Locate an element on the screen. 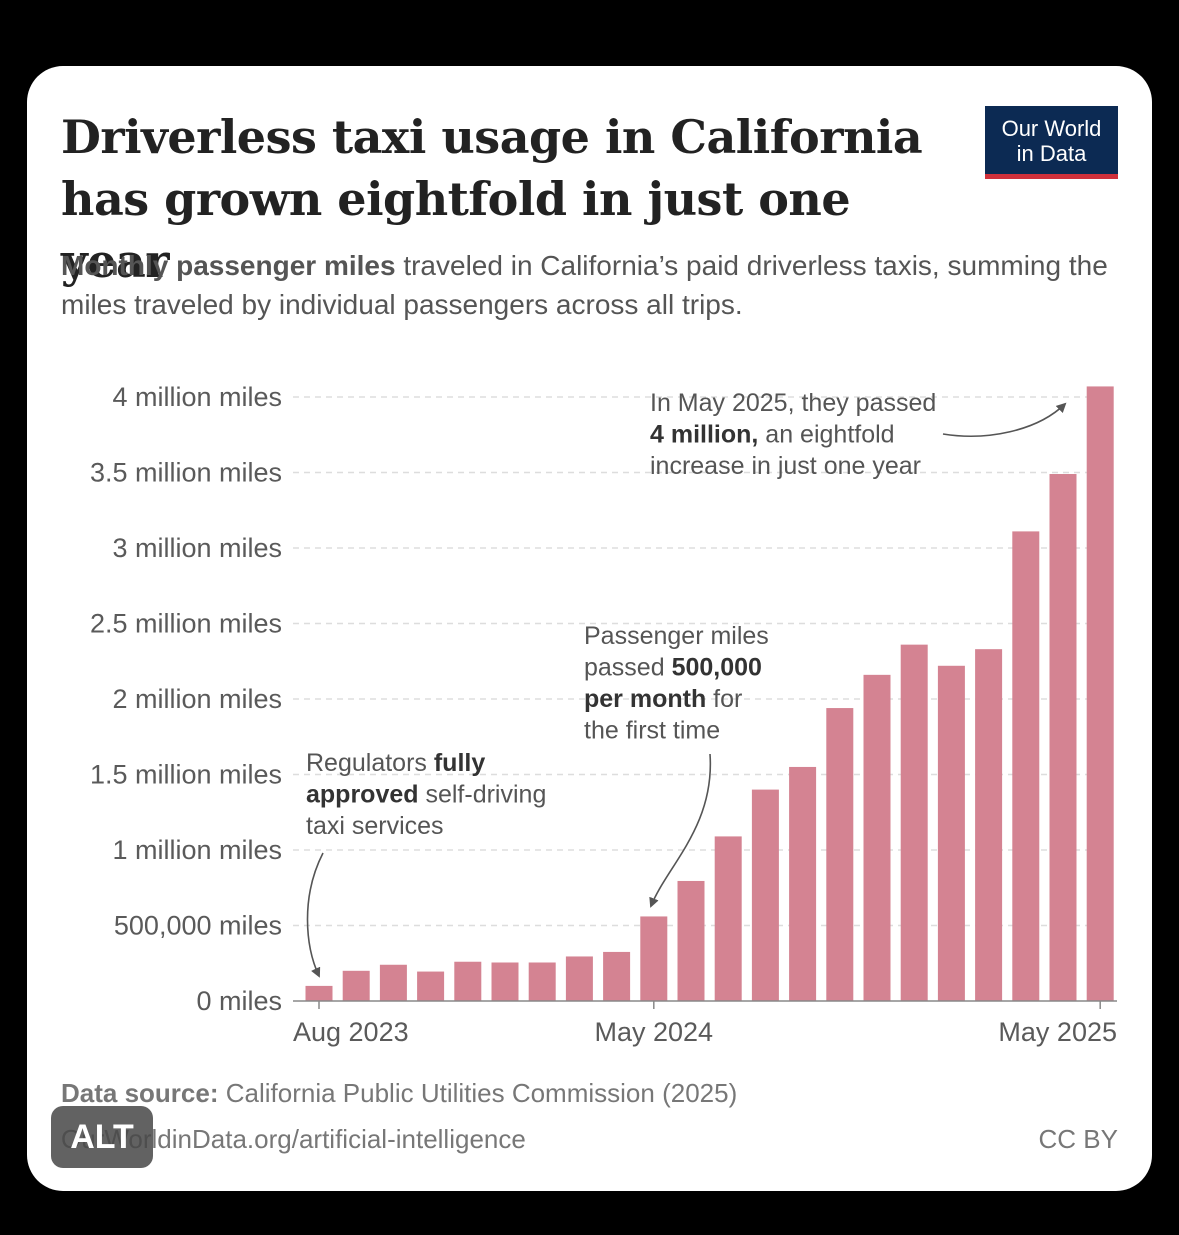  annotation-text: approved self-driving is located at coordinates (426, 795).